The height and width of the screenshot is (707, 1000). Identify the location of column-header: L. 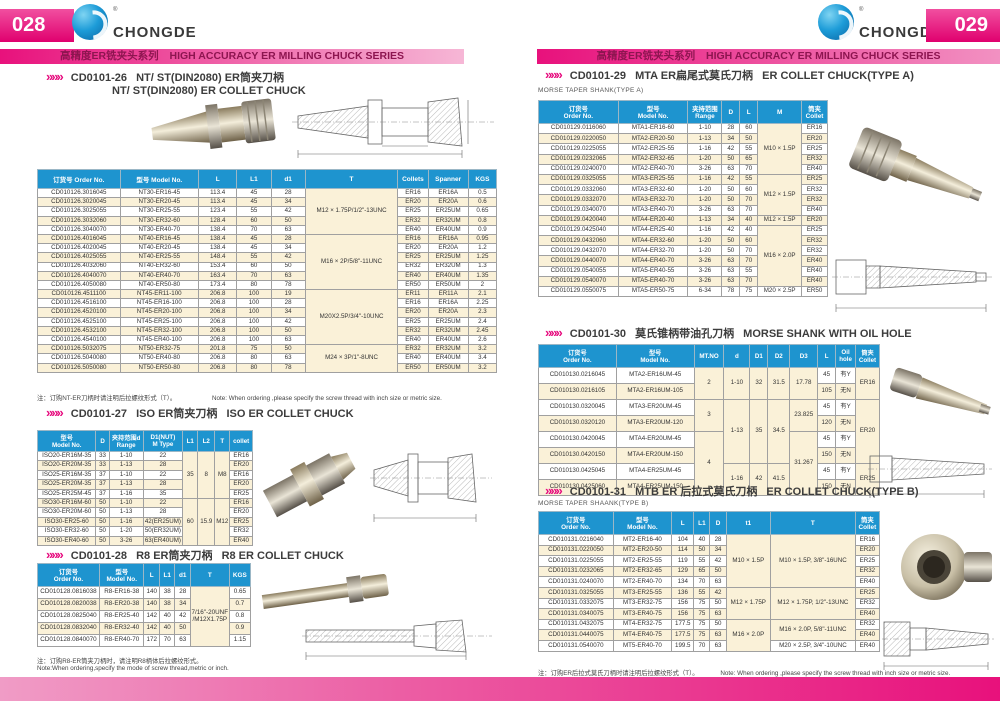
(827, 356).